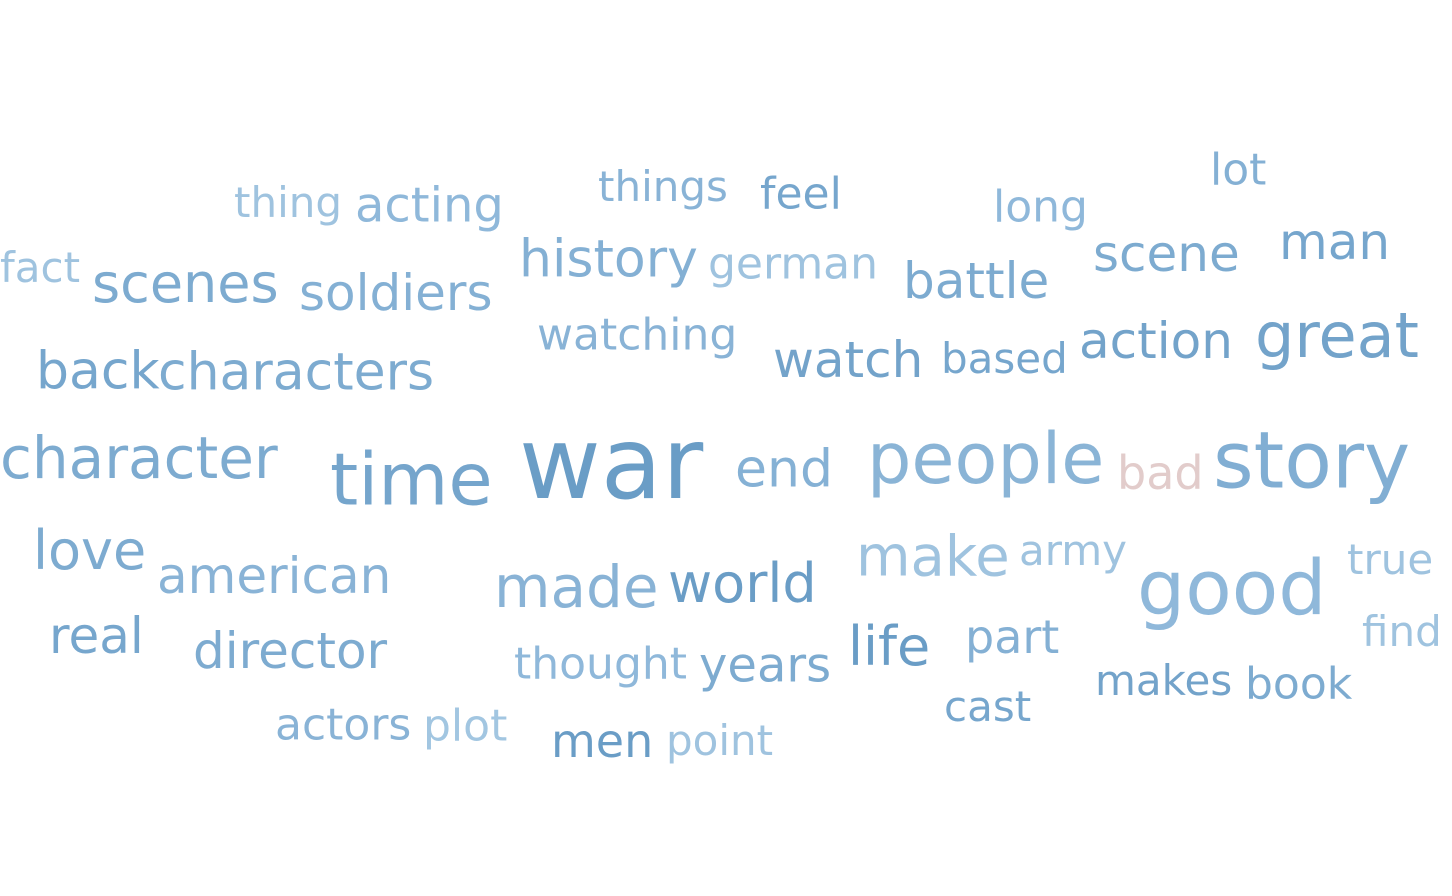 The image size is (1452, 896). What do you see at coordinates (274, 576) in the screenshot?
I see `word-american: american` at bounding box center [274, 576].